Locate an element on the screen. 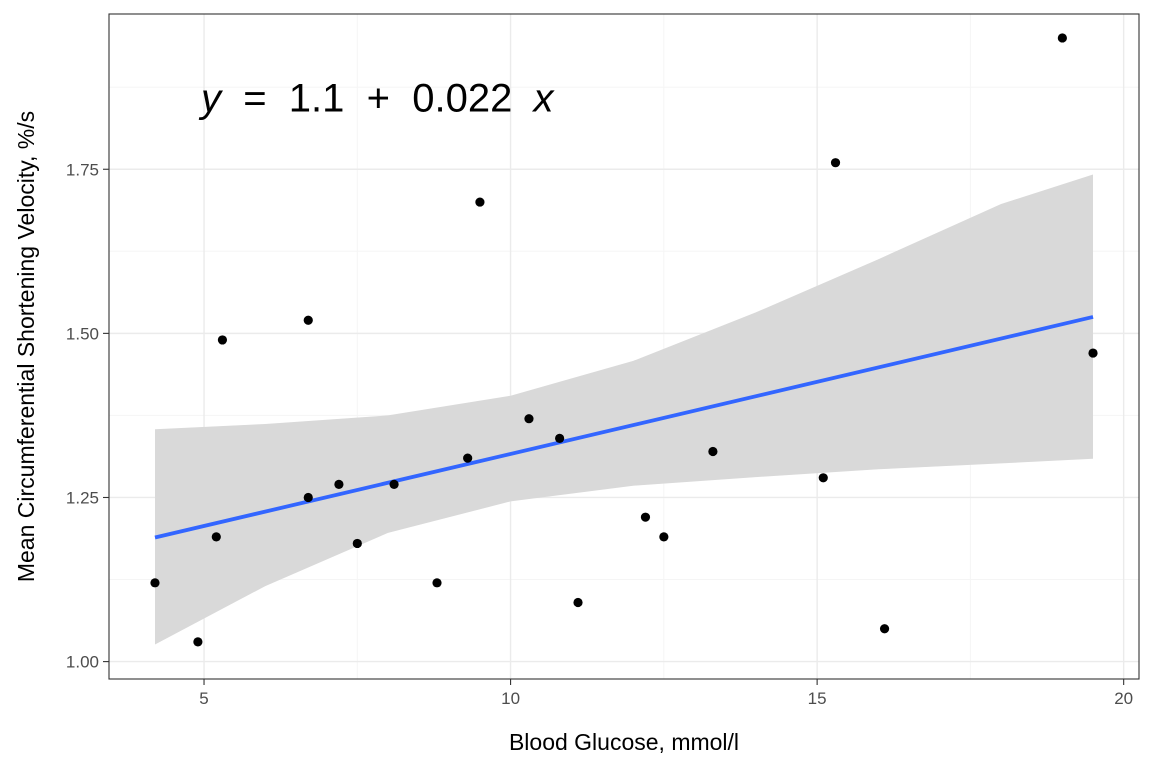 This screenshot has height=768, width=1152. y-axis-ticks: 1.00 1.25 1.50 1.75 is located at coordinates (87, 416).